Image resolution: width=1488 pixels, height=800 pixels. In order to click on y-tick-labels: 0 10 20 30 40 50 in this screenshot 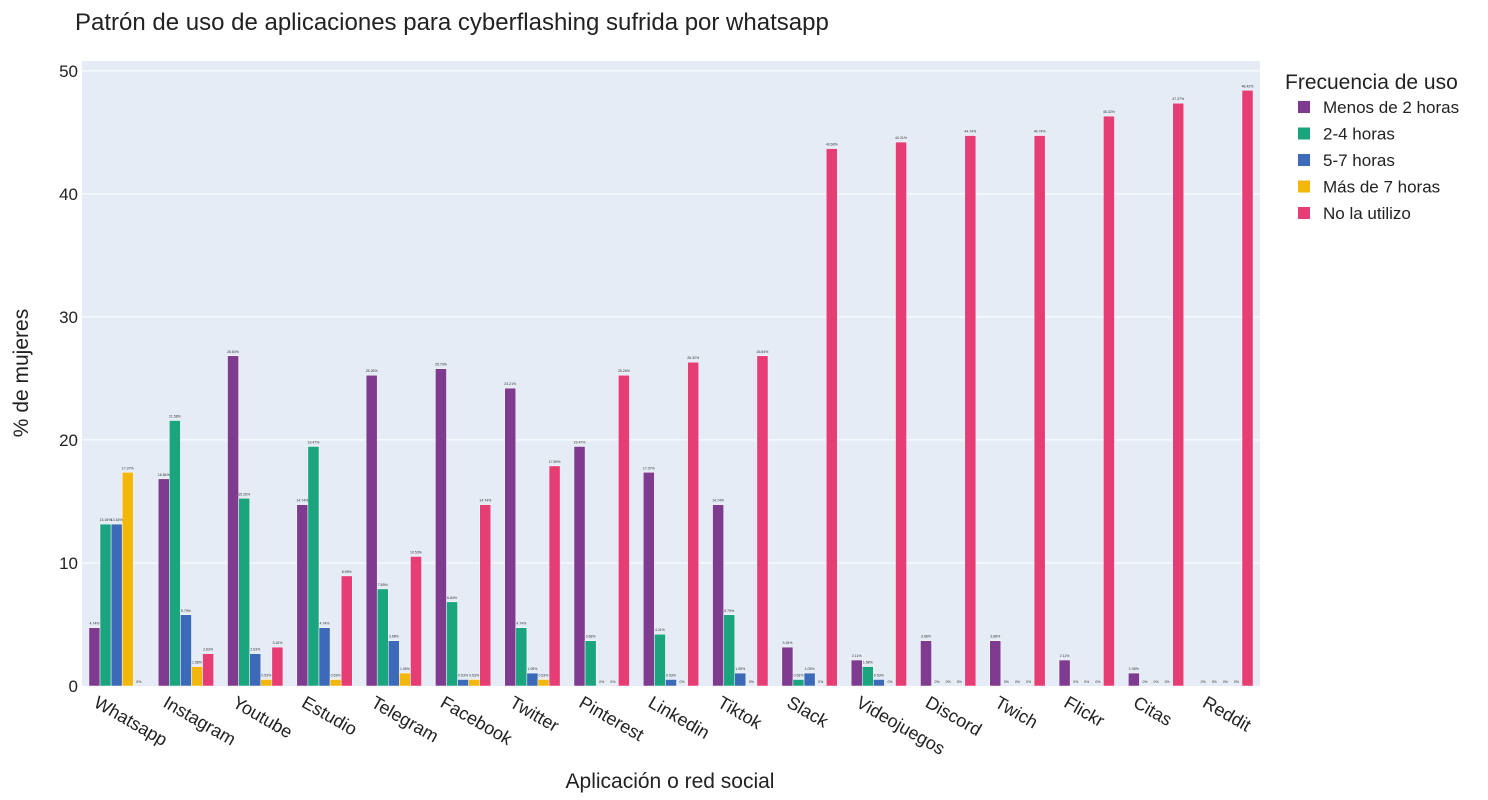, I will do `click(68, 379)`.